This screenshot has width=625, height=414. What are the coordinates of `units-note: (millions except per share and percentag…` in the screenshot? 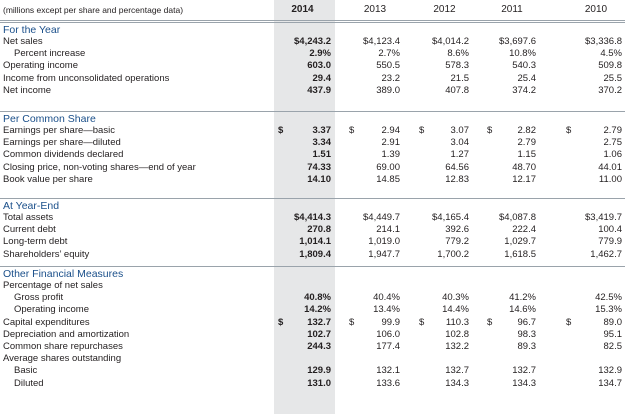 It's located at (93, 10).